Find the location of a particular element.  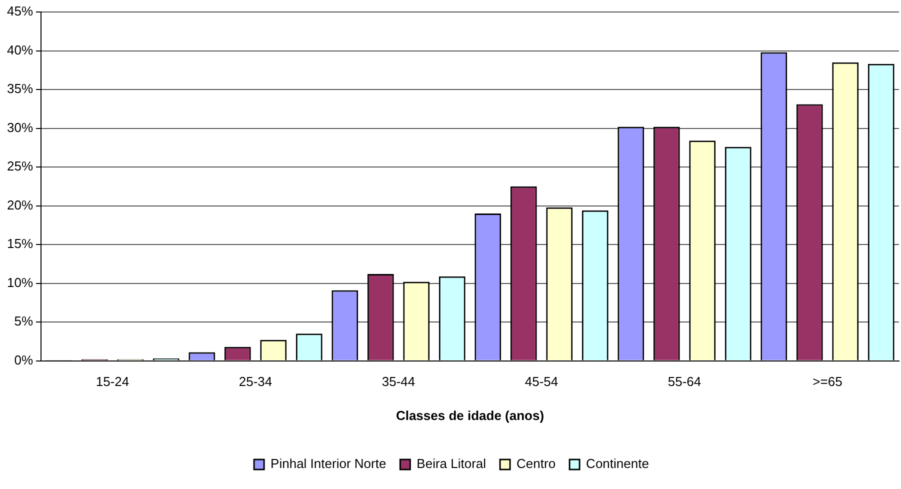

y-tick-label: 0% is located at coordinates (24, 360).